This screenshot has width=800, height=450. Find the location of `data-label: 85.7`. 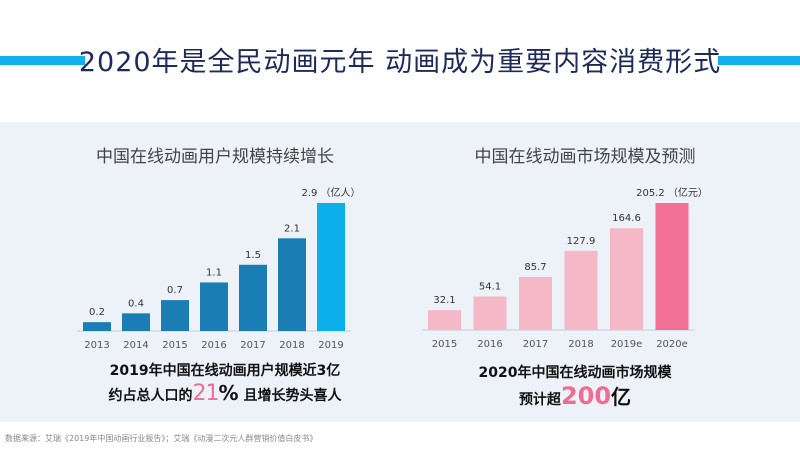

data-label: 85.7 is located at coordinates (535, 267).